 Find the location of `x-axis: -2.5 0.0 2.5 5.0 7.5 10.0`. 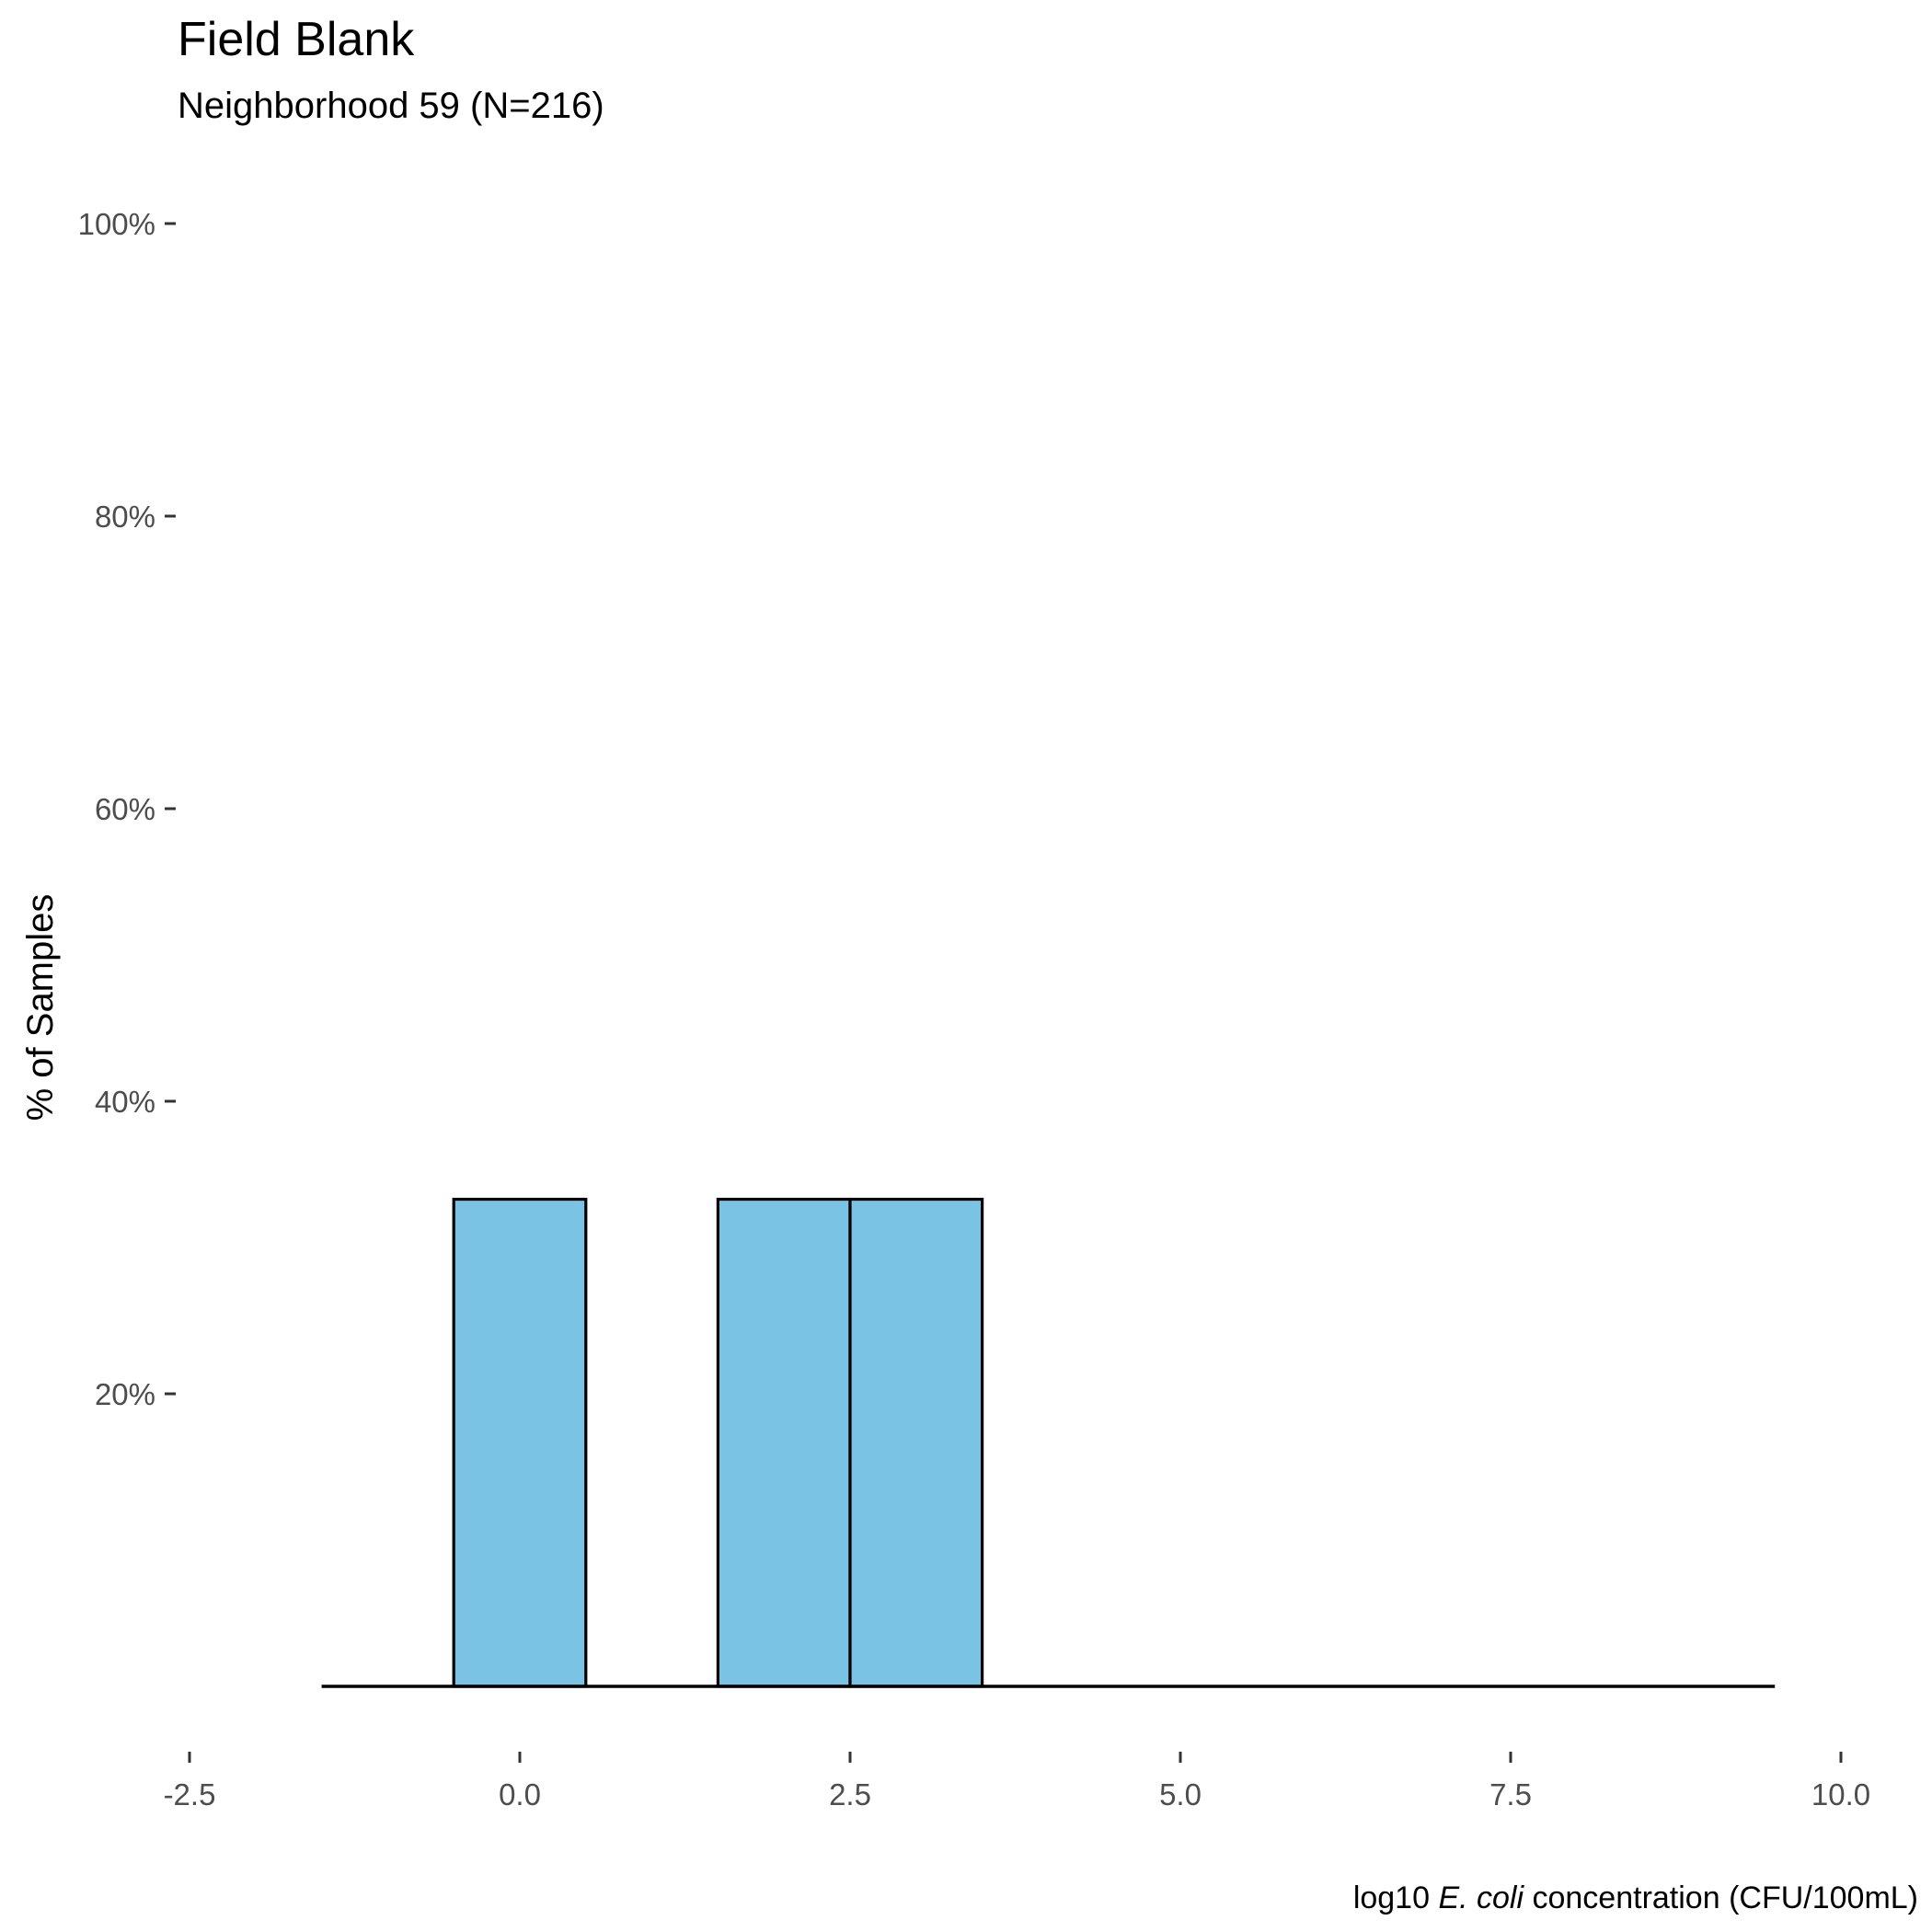

x-axis: -2.5 0.0 2.5 5.0 7.5 10.0 is located at coordinates (1017, 1781).